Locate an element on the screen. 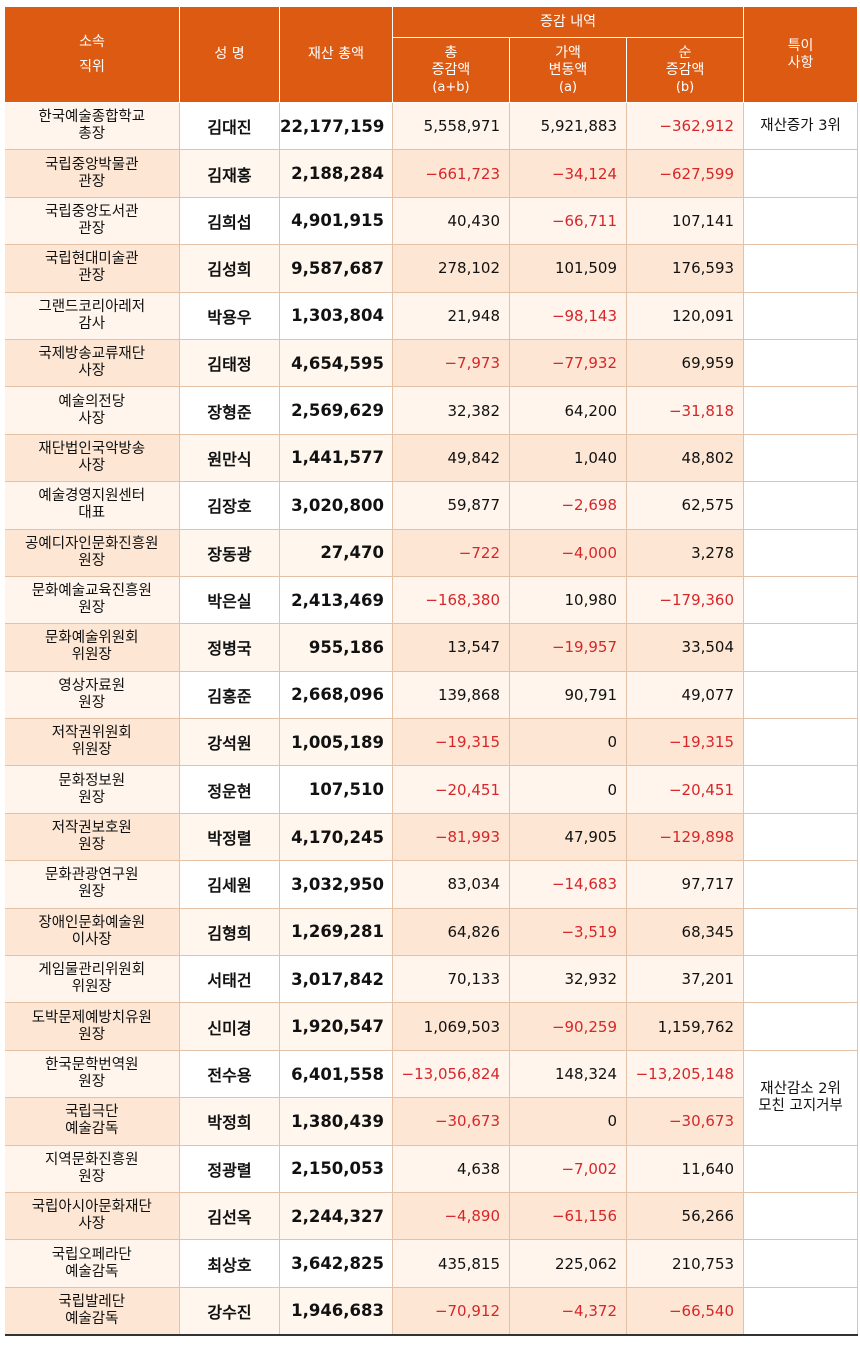  total-change-cell: 139,868 is located at coordinates (451, 695).